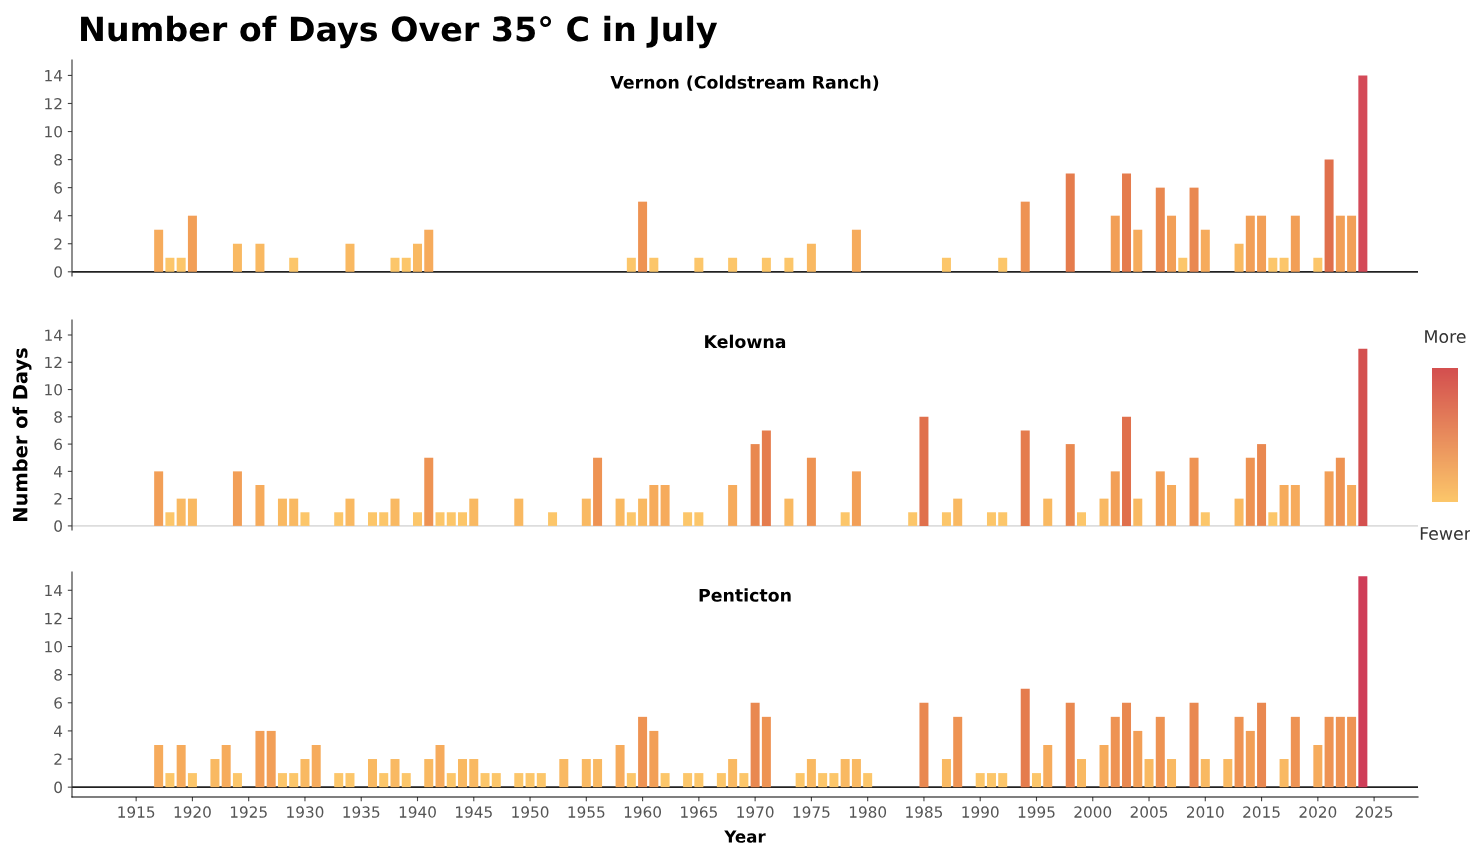 This screenshot has height=853, width=1470. I want to click on chart-title: Number of Days Over 35° C in July, so click(399, 32).